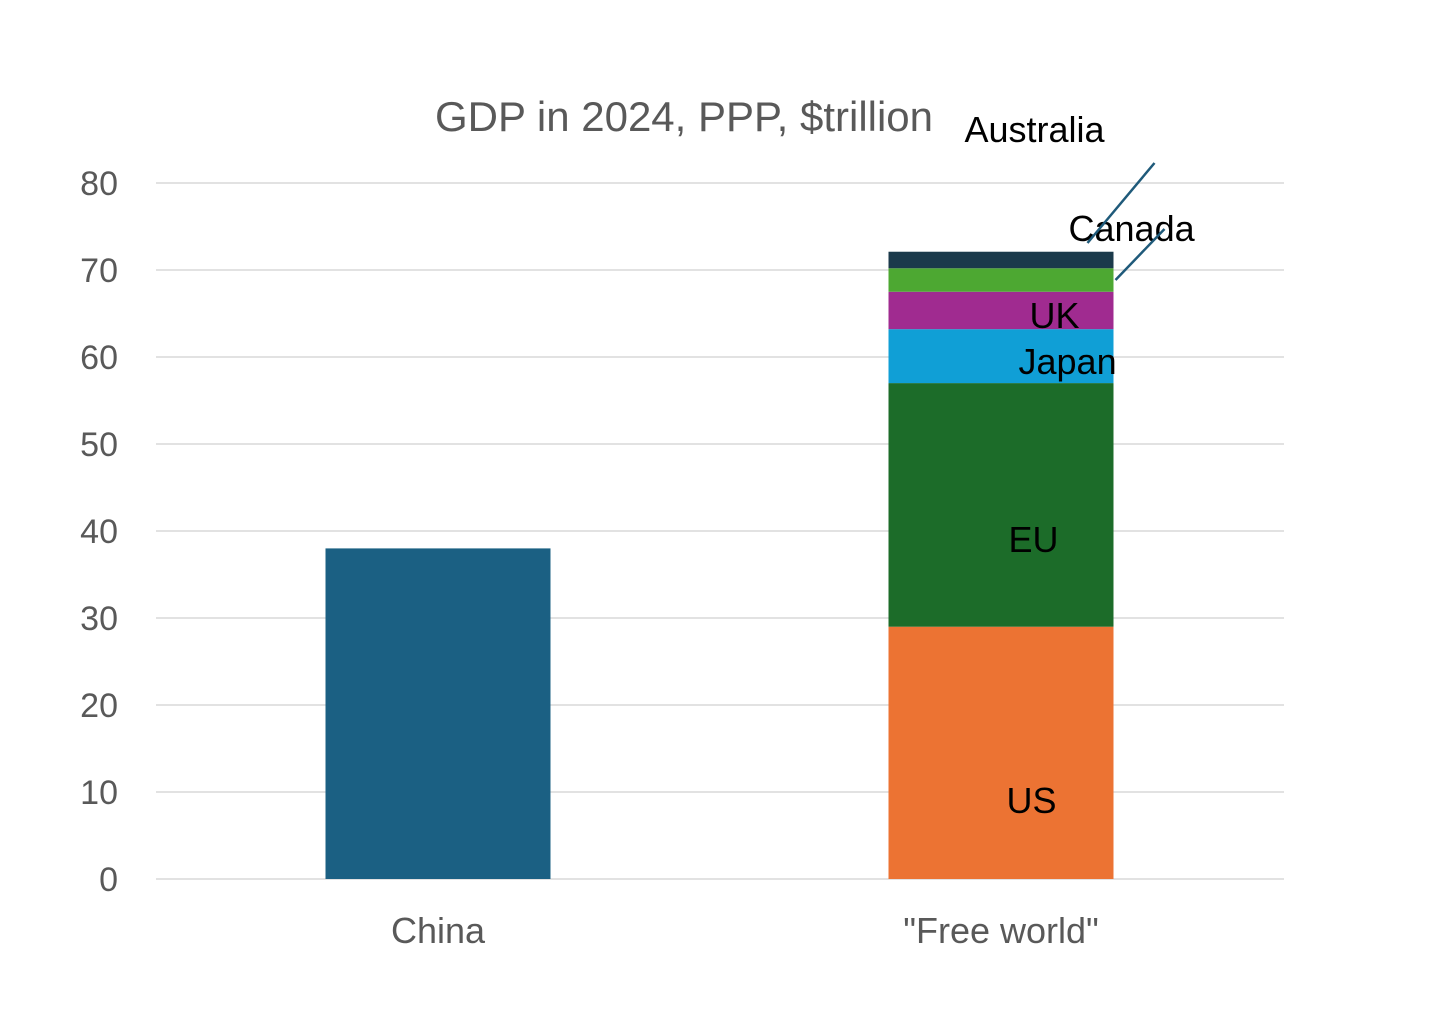  What do you see at coordinates (99, 532) in the screenshot?
I see `y-tick-label: 40` at bounding box center [99, 532].